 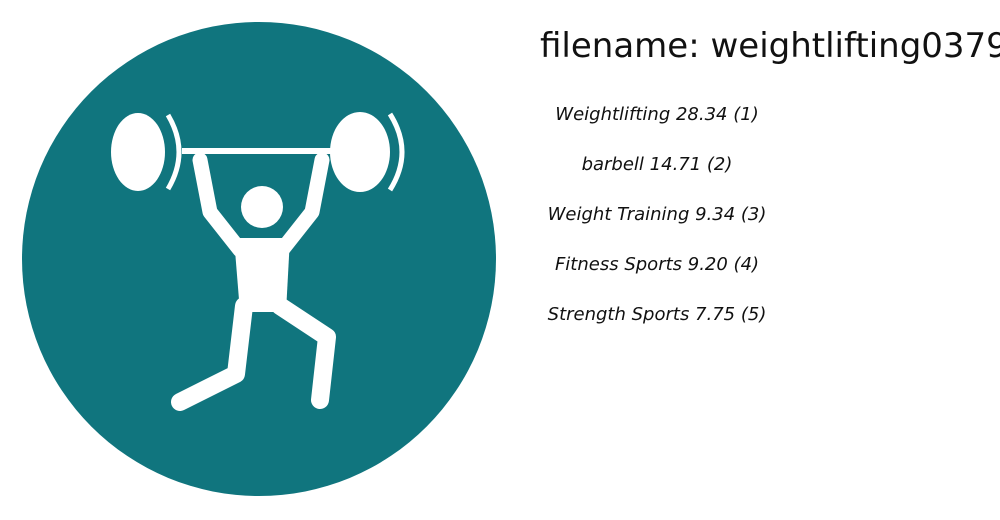 I want to click on label-item: Weight Training 9.34 (3), so click(x=657, y=214).